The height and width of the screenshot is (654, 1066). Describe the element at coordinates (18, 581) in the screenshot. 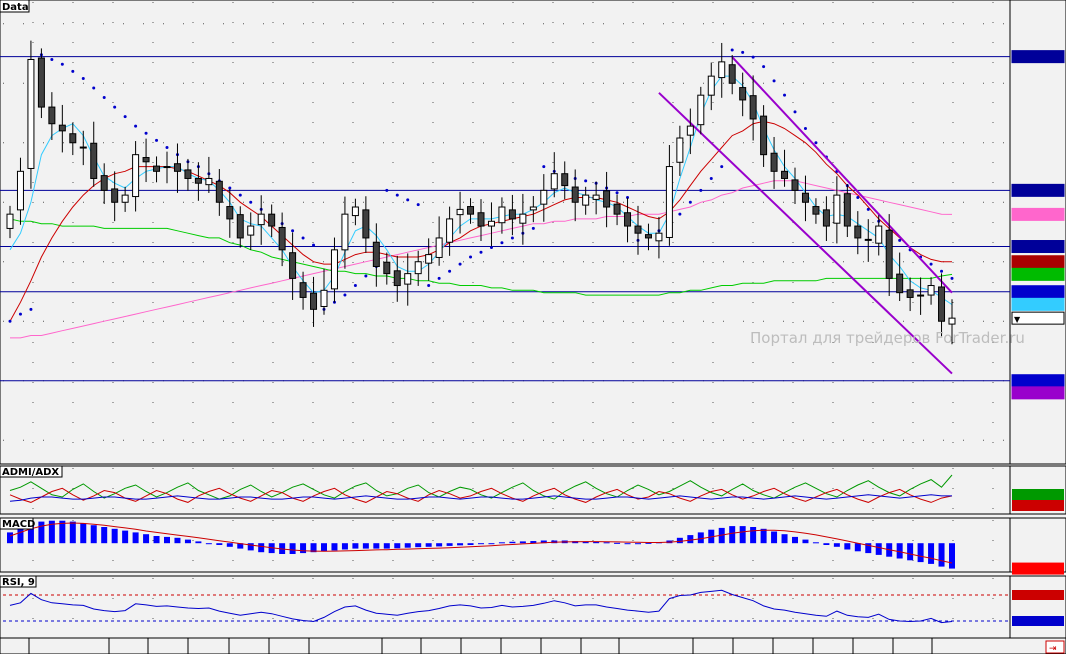

I see `rsi-panel-title-box` at that location.